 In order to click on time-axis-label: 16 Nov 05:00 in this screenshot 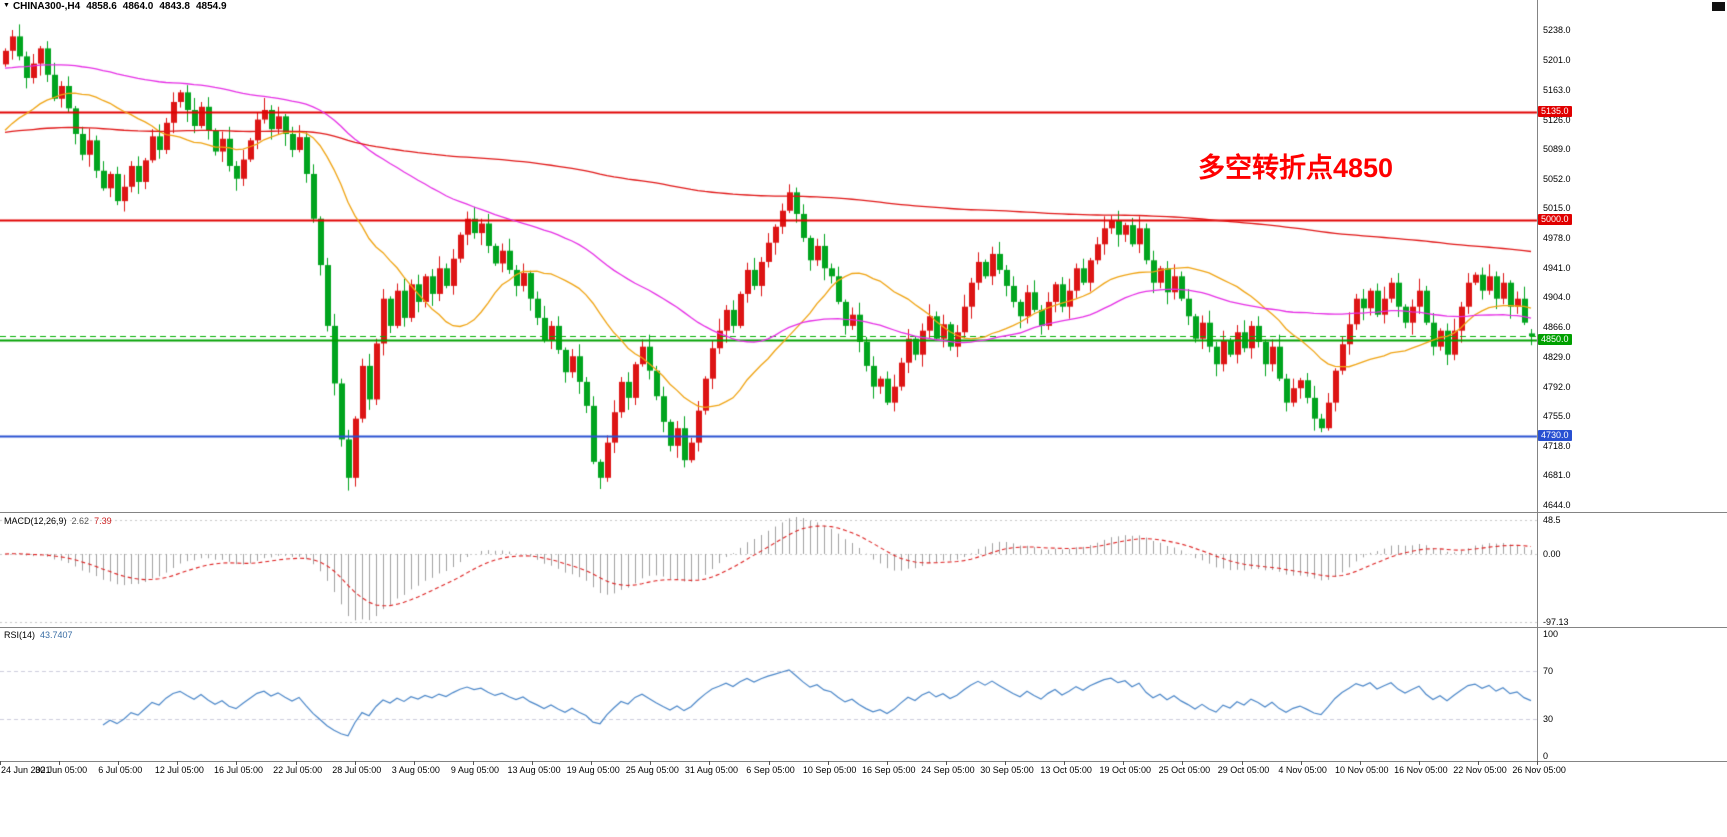, I will do `click(1421, 770)`.